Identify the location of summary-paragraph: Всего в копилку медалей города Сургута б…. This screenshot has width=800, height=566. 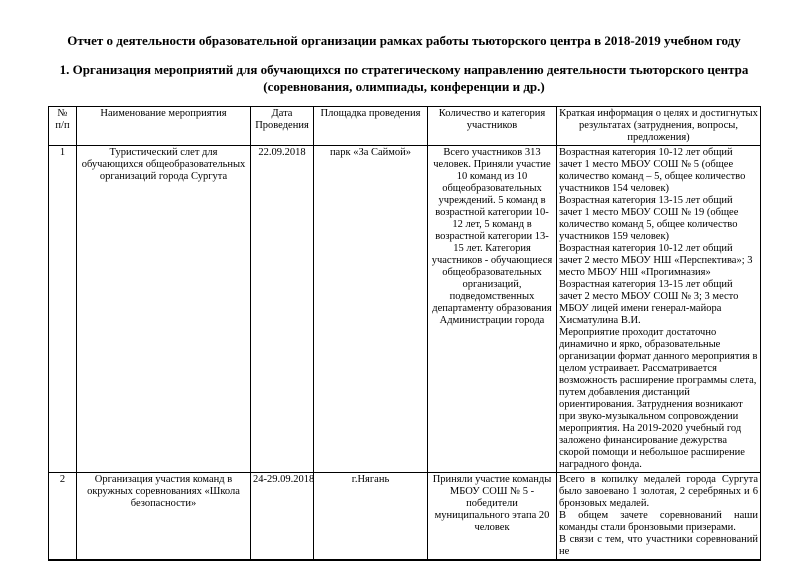
(658, 491).